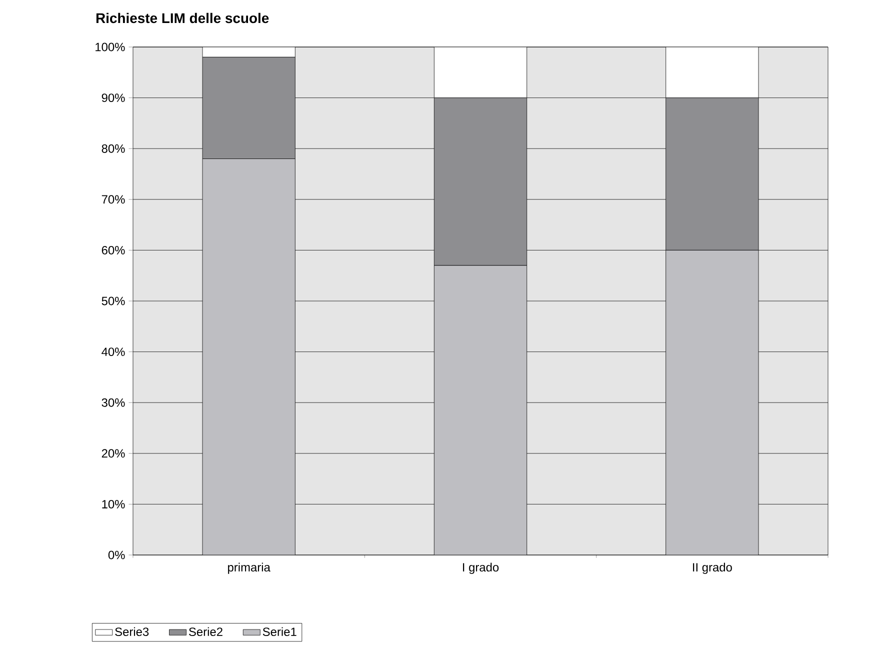  What do you see at coordinates (113, 199) in the screenshot?
I see `y-tick-label: 70%` at bounding box center [113, 199].